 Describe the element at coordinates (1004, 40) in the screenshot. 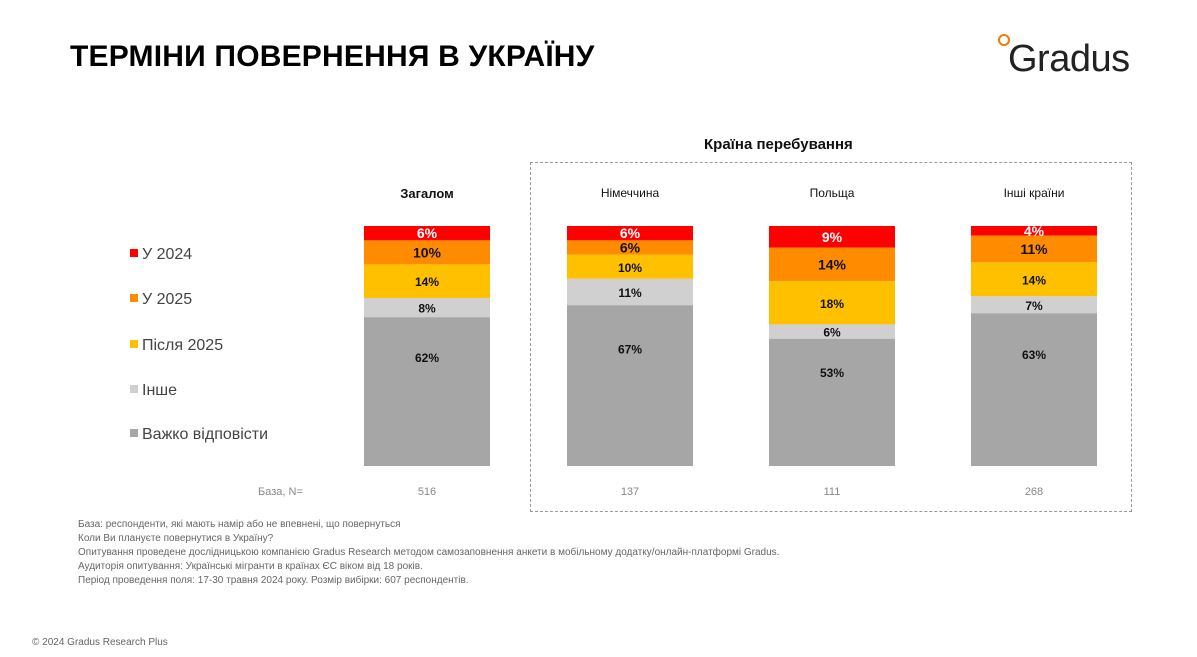

I see `logo-circle-icon` at that location.